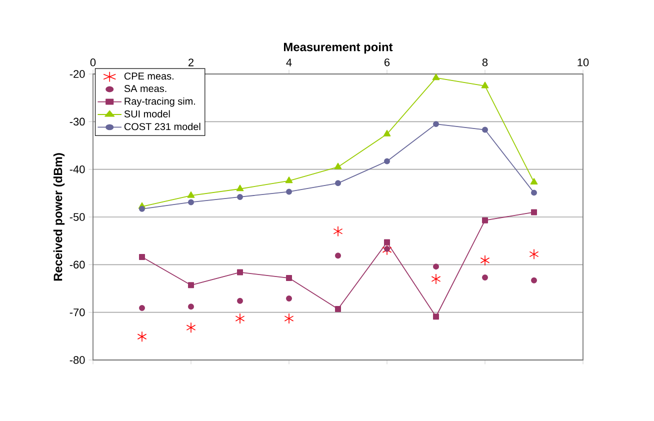  I want to click on x-axis-title: Measurement point, so click(338, 48).